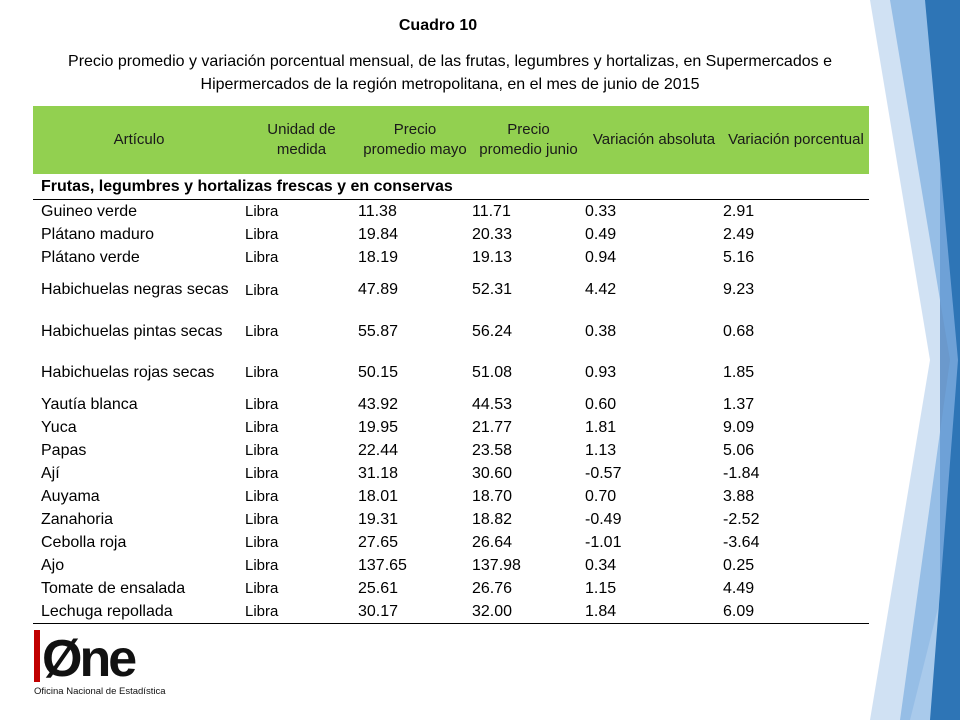 The height and width of the screenshot is (720, 960). I want to click on cell-precio-junio: 21.77, so click(492, 427).